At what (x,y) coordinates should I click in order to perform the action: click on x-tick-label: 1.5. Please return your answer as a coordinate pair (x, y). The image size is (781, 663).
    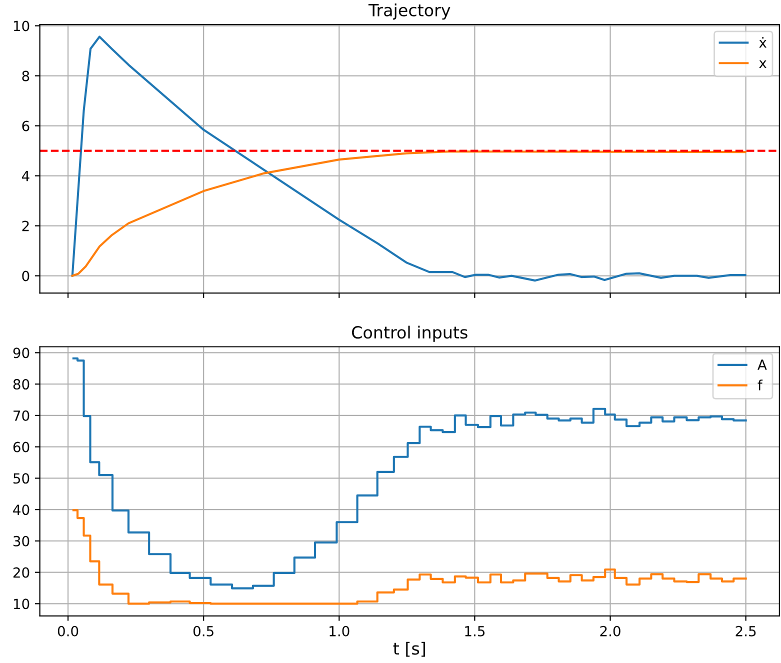
    Looking at the image, I should click on (475, 631).